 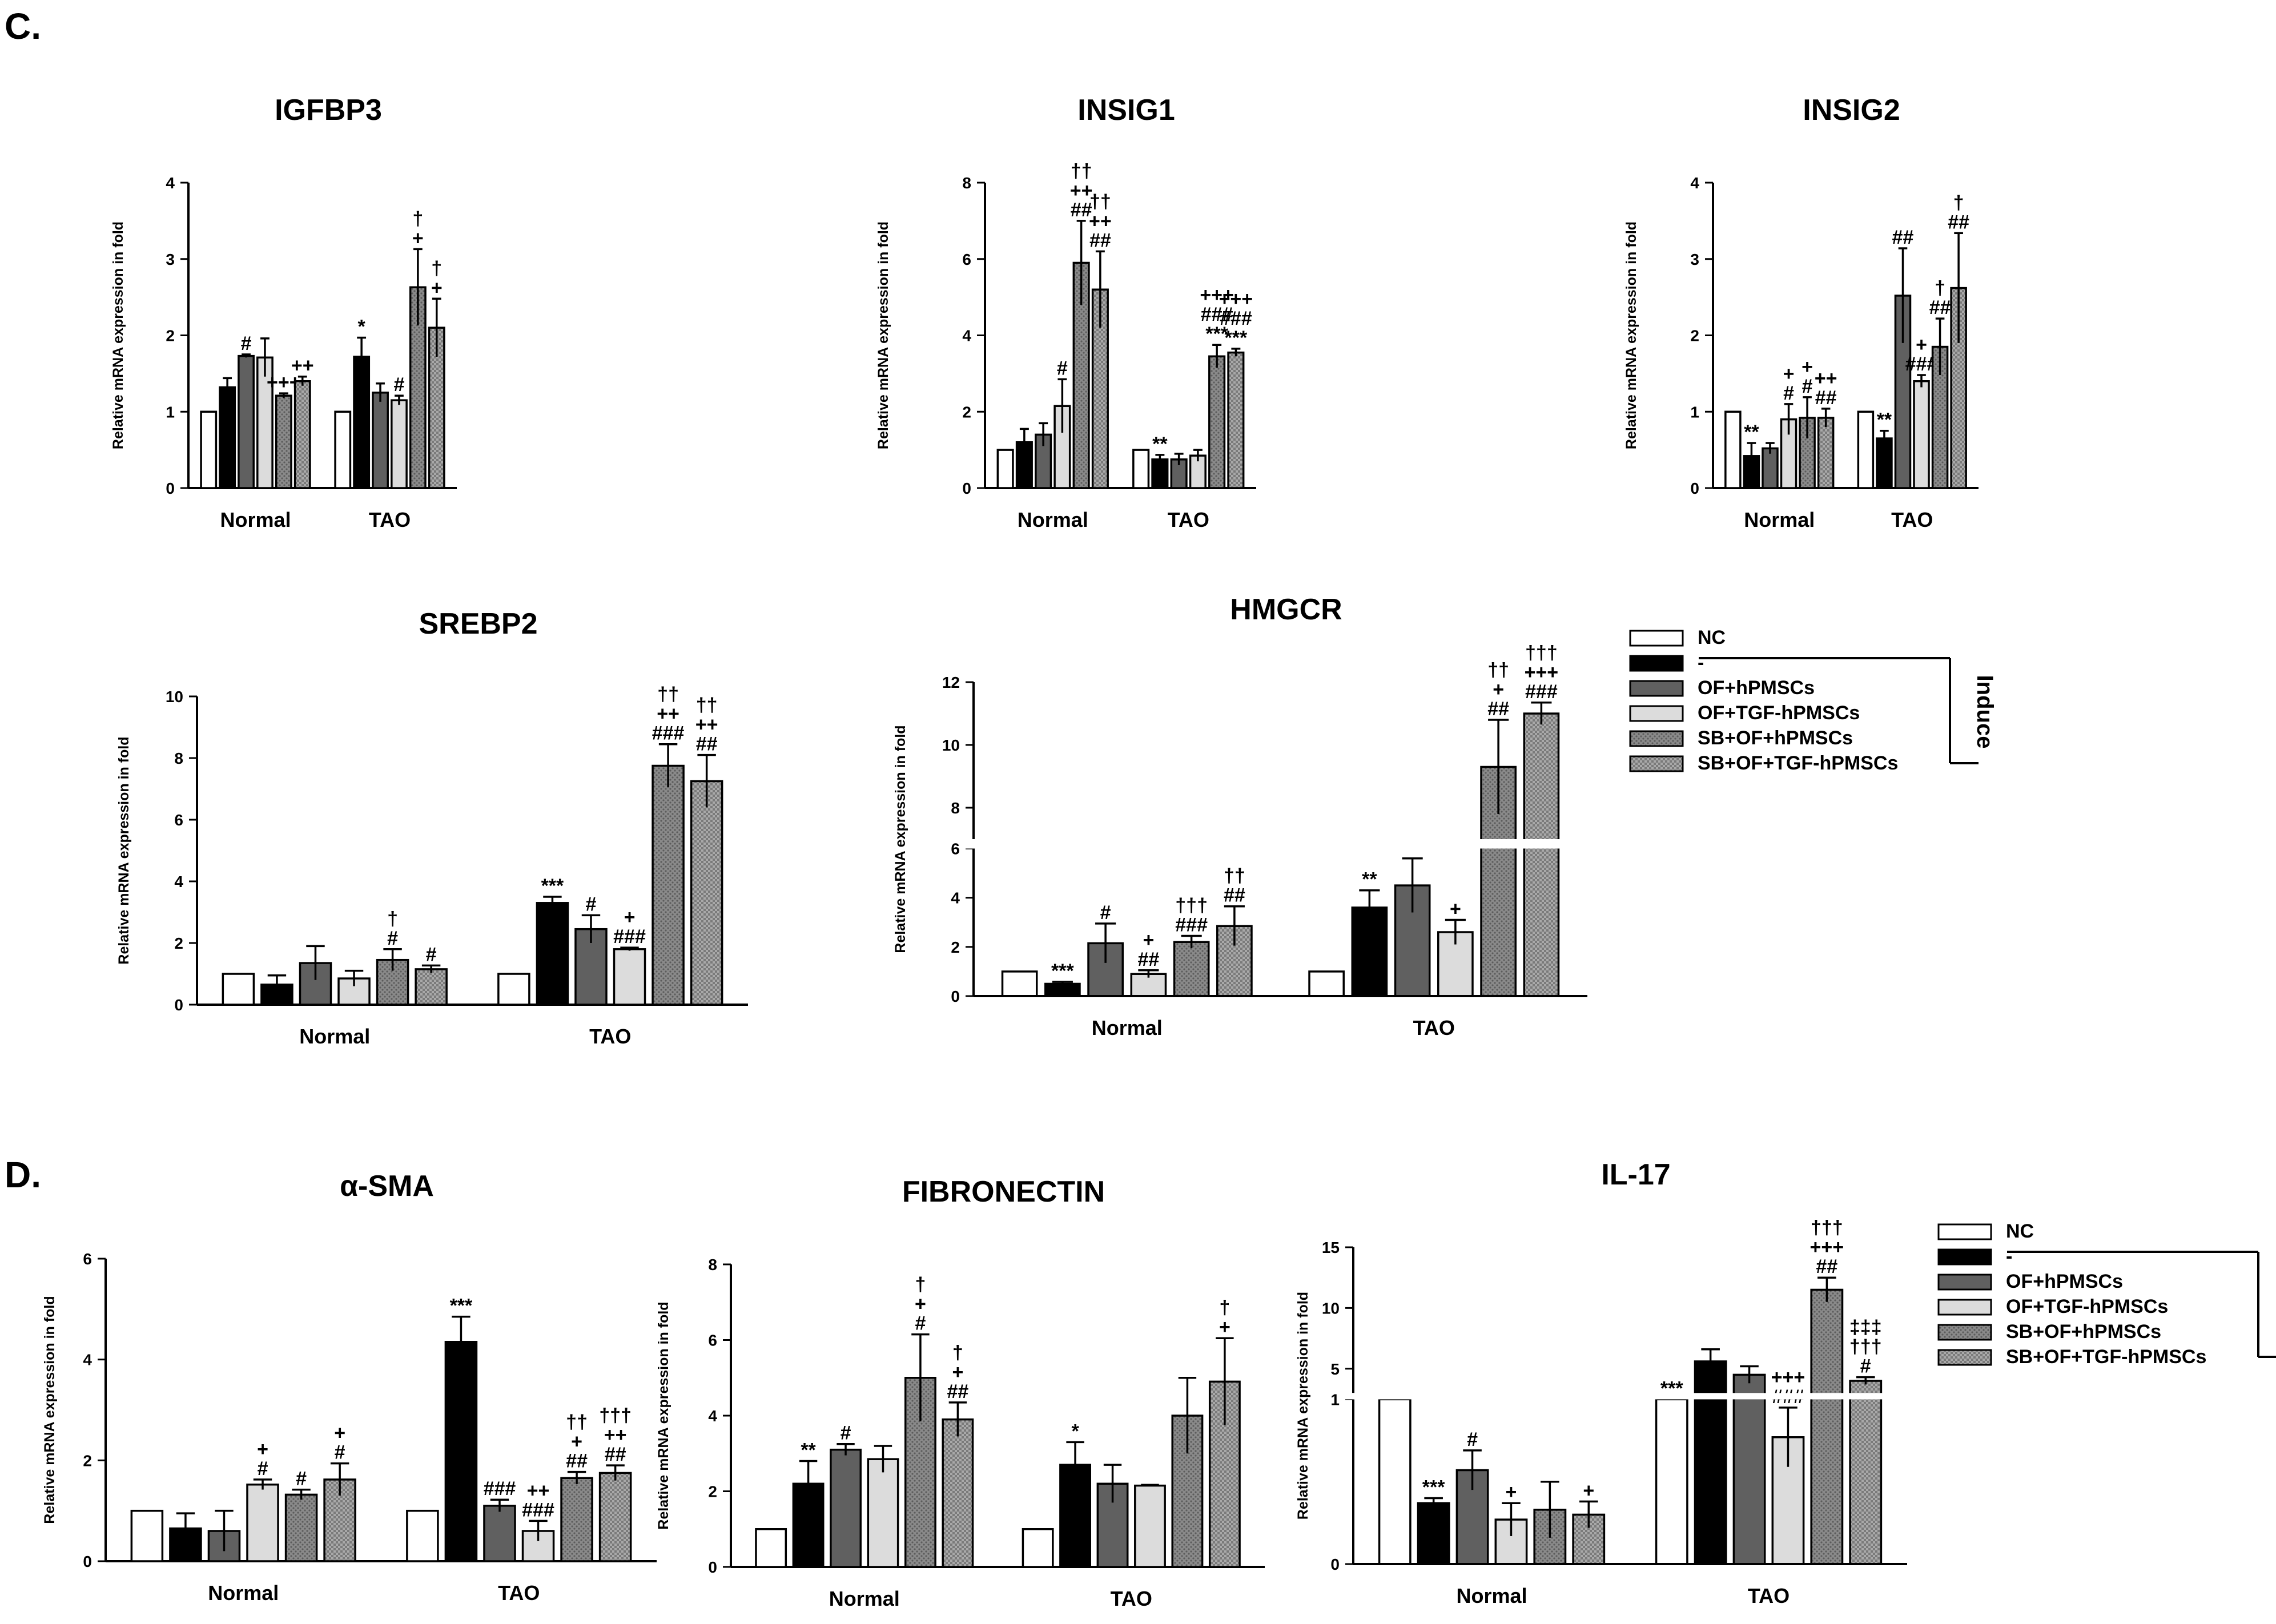 What do you see at coordinates (1965, 1307) in the screenshot?
I see `legend-swatch-of-tgf-hpmscs` at bounding box center [1965, 1307].